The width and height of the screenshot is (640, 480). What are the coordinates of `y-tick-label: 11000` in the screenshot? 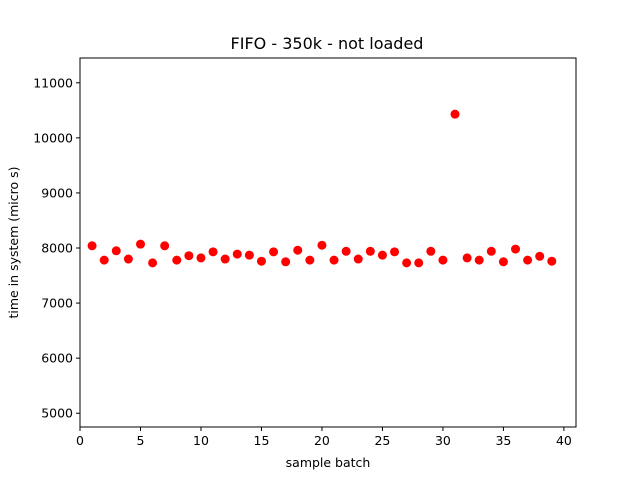 It's located at (53, 82).